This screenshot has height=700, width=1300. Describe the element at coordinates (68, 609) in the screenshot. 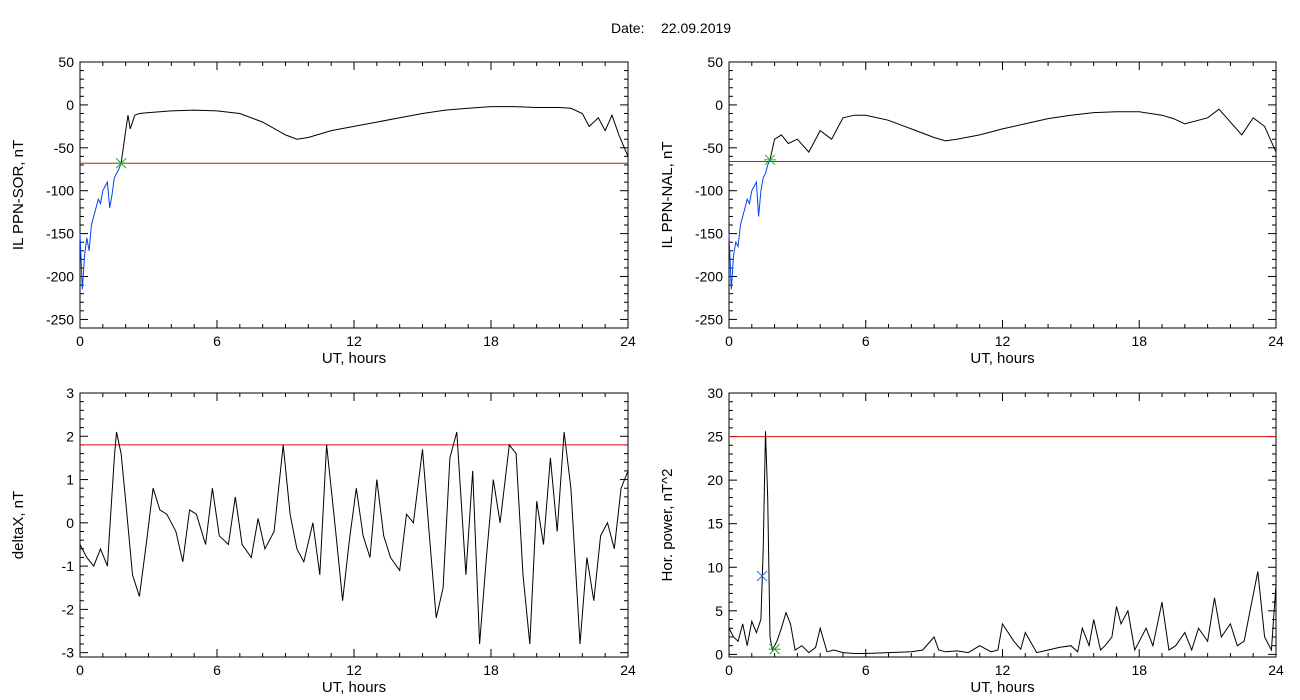

I see `y-tick-label: -2` at that location.